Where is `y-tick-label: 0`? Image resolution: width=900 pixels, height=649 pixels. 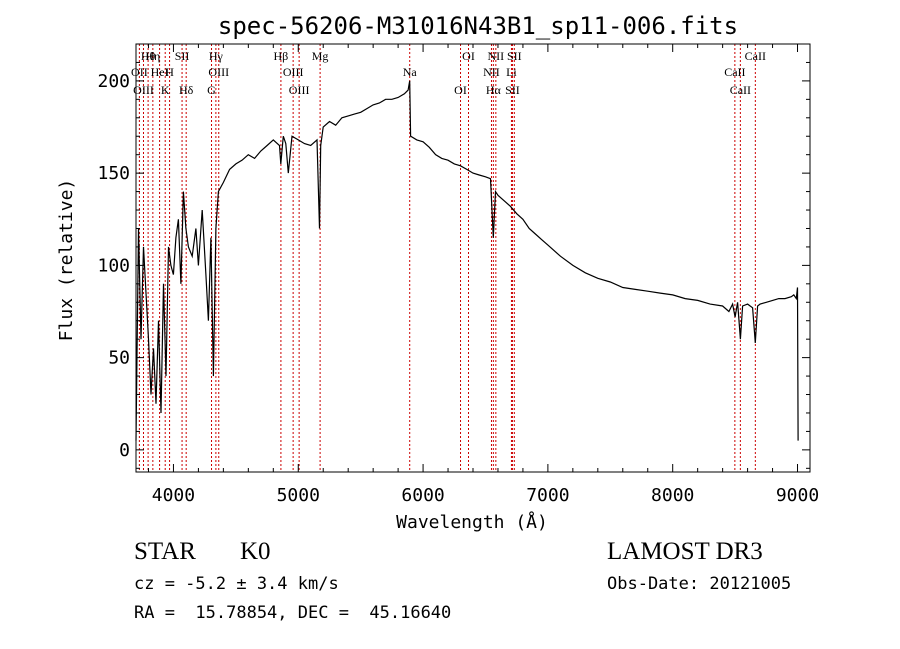 y-tick-label: 0 is located at coordinates (124, 450).